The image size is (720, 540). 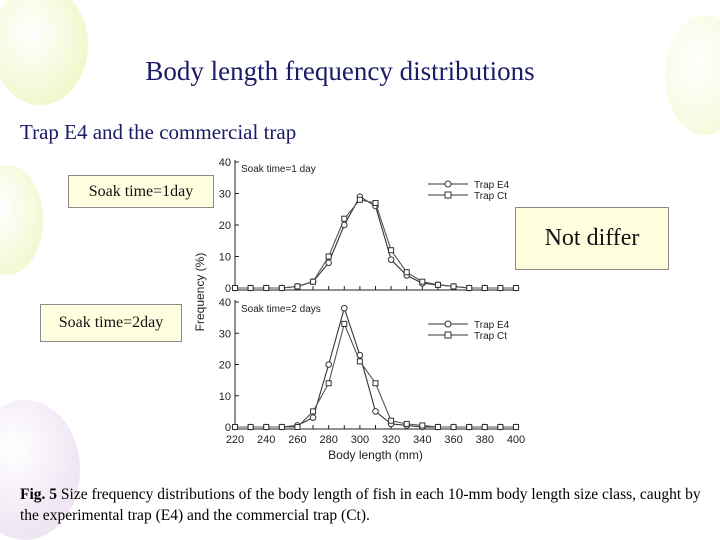 What do you see at coordinates (200, 292) in the screenshot?
I see `y-axis-label: Frequency (%)` at bounding box center [200, 292].